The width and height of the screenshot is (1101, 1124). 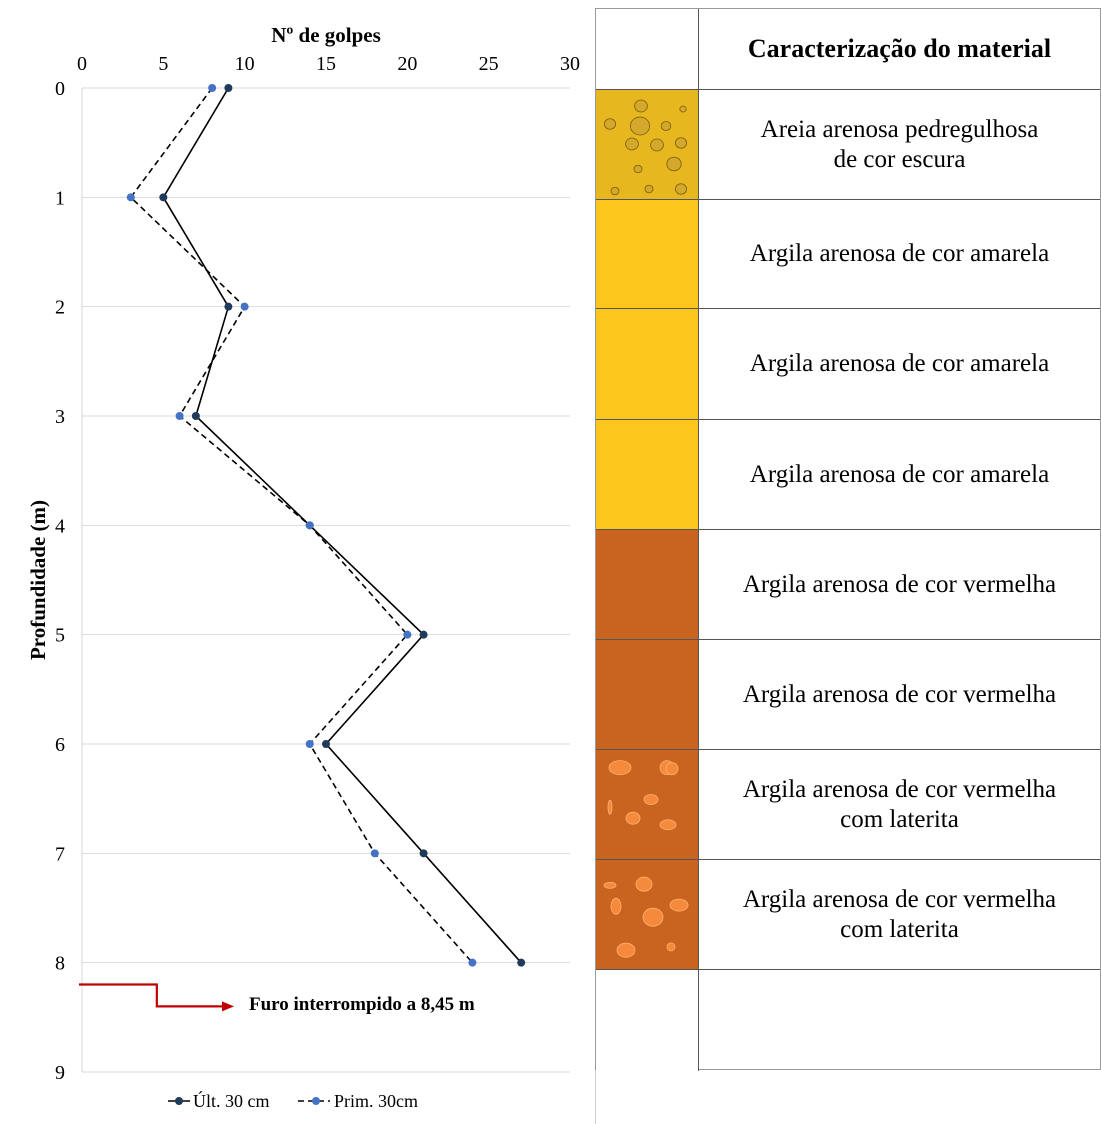 What do you see at coordinates (153, 995) in the screenshot?
I see `annotation-arrow-line` at bounding box center [153, 995].